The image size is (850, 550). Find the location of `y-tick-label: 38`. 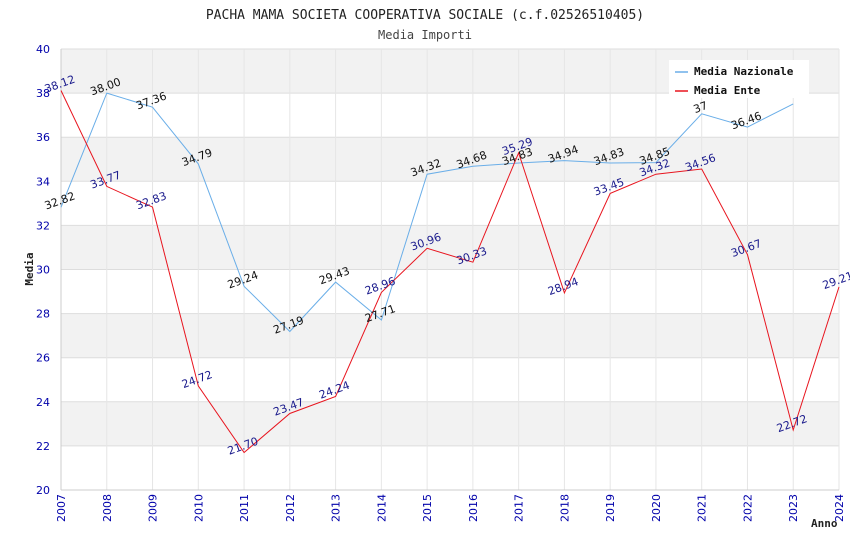

y-tick-label: 38 is located at coordinates (43, 93).